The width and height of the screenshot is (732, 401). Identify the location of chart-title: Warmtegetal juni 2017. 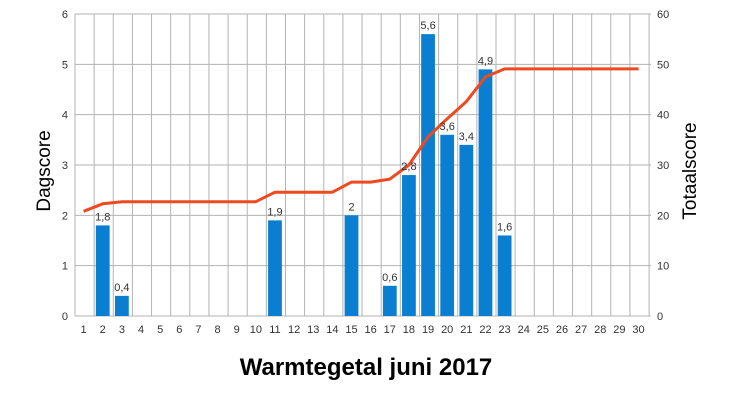
(366, 367).